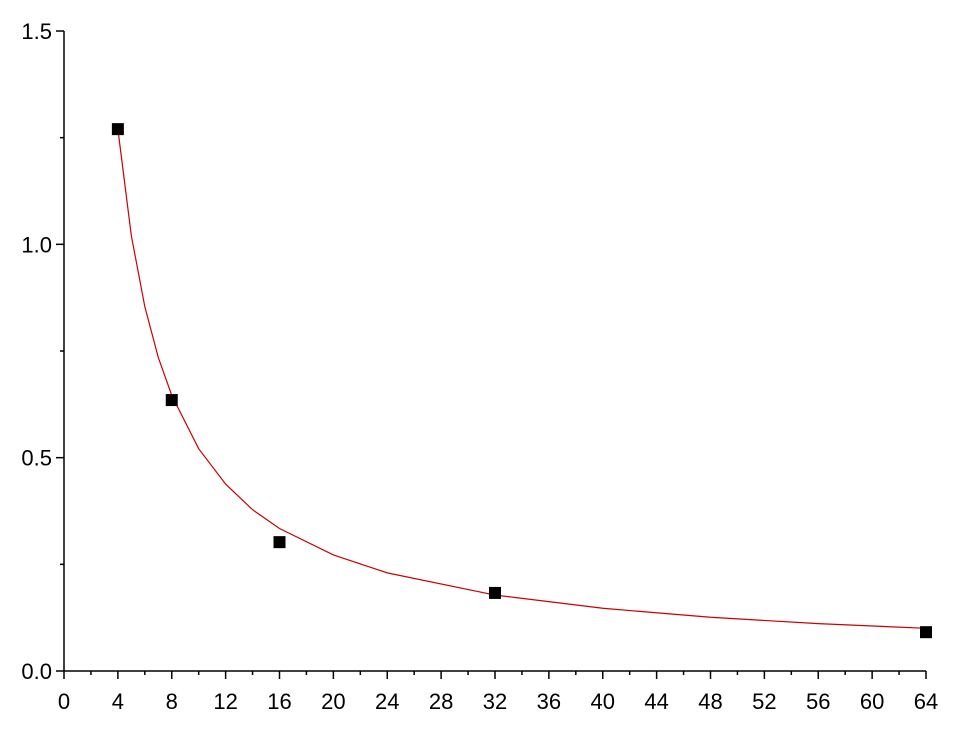 The image size is (959, 734). I want to click on x-tick-label: 24, so click(387, 701).